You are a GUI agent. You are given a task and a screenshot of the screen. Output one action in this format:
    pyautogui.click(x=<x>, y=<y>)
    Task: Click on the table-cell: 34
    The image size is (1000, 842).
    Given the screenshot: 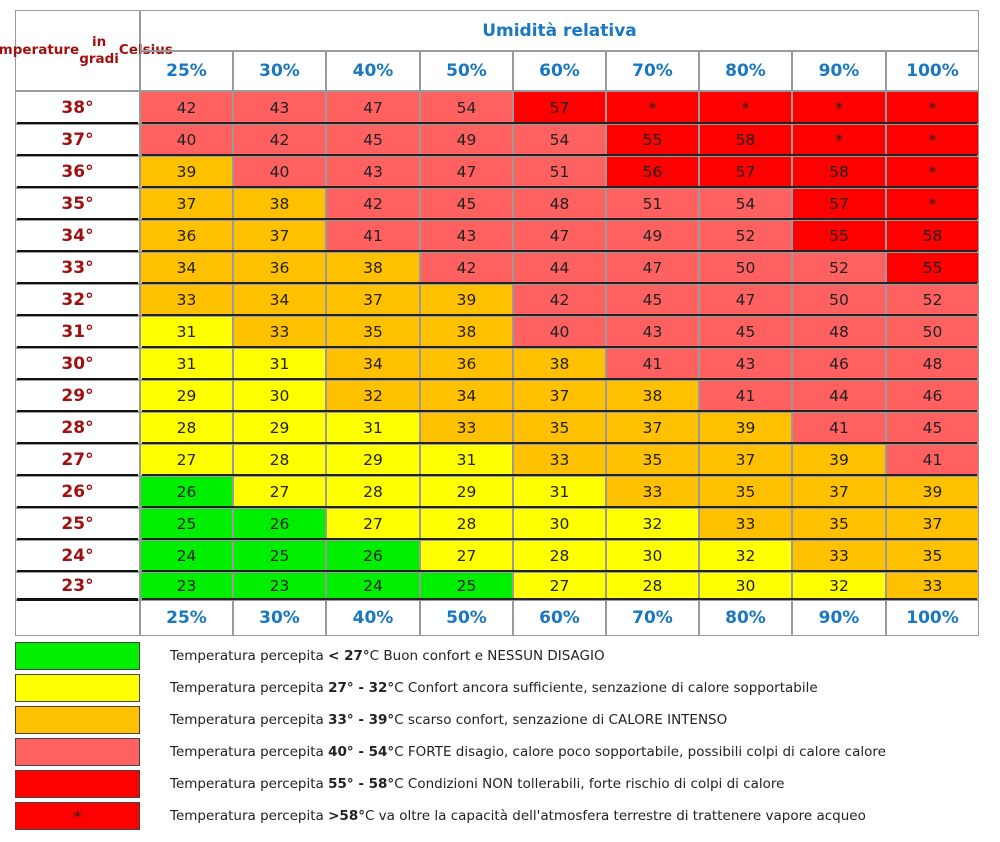 What is the action you would take?
    pyautogui.click(x=466, y=396)
    